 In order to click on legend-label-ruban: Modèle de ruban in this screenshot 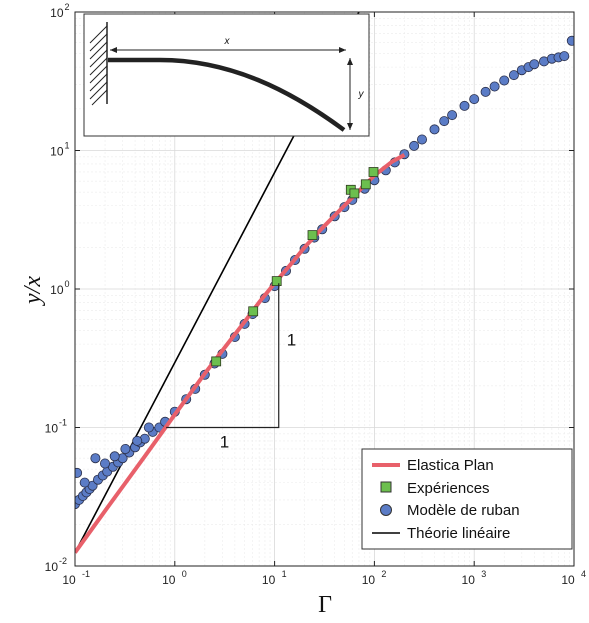, I will do `click(463, 510)`.